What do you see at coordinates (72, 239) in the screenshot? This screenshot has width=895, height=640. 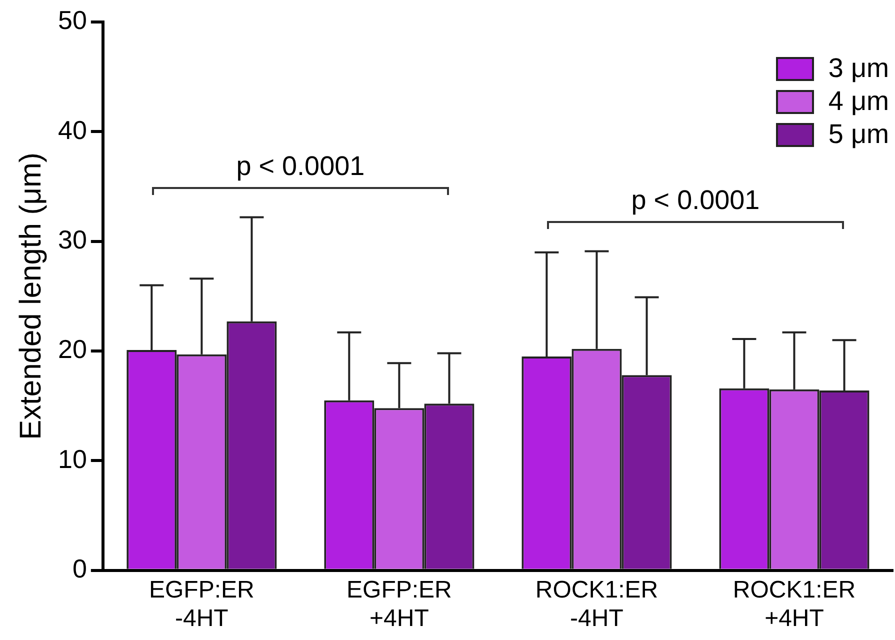 I see `y-tick-label: 30` at bounding box center [72, 239].